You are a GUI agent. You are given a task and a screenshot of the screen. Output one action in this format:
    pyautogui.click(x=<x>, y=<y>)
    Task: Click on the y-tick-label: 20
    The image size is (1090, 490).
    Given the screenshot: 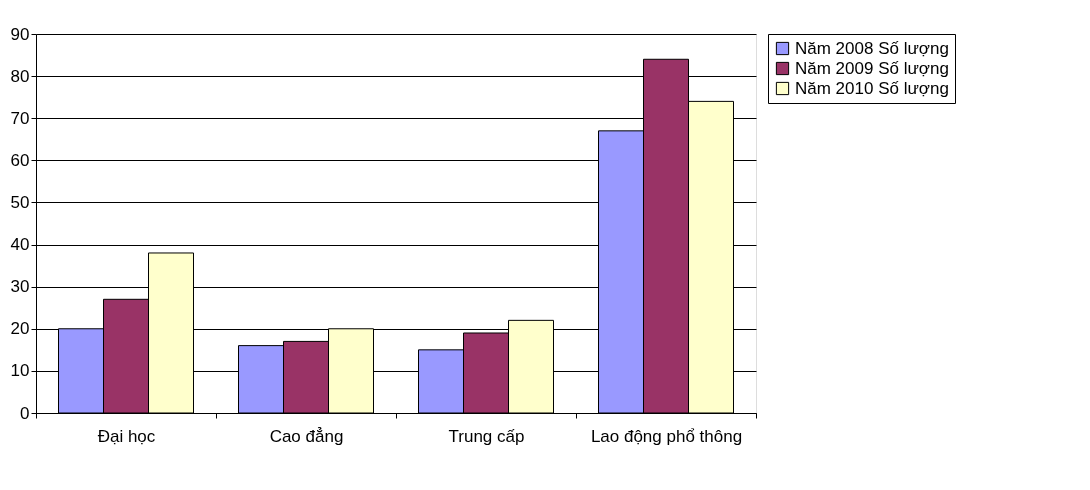 What is the action you would take?
    pyautogui.click(x=20, y=329)
    